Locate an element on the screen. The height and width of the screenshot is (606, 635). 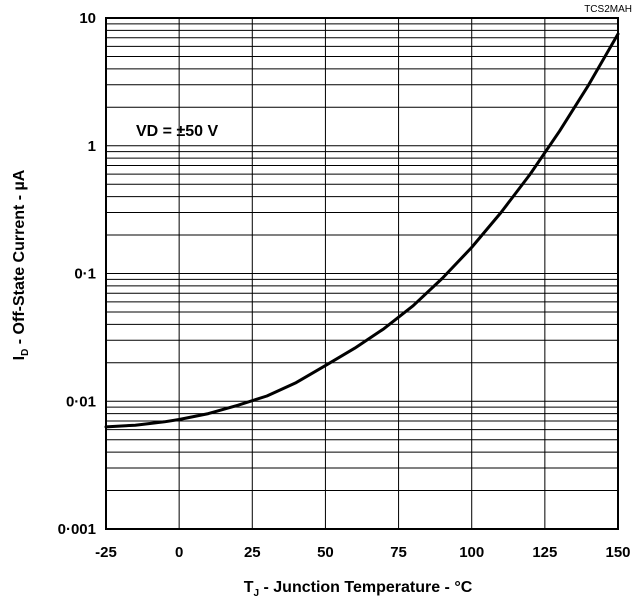
y-tick-label: 0·01 is located at coordinates (81, 401).